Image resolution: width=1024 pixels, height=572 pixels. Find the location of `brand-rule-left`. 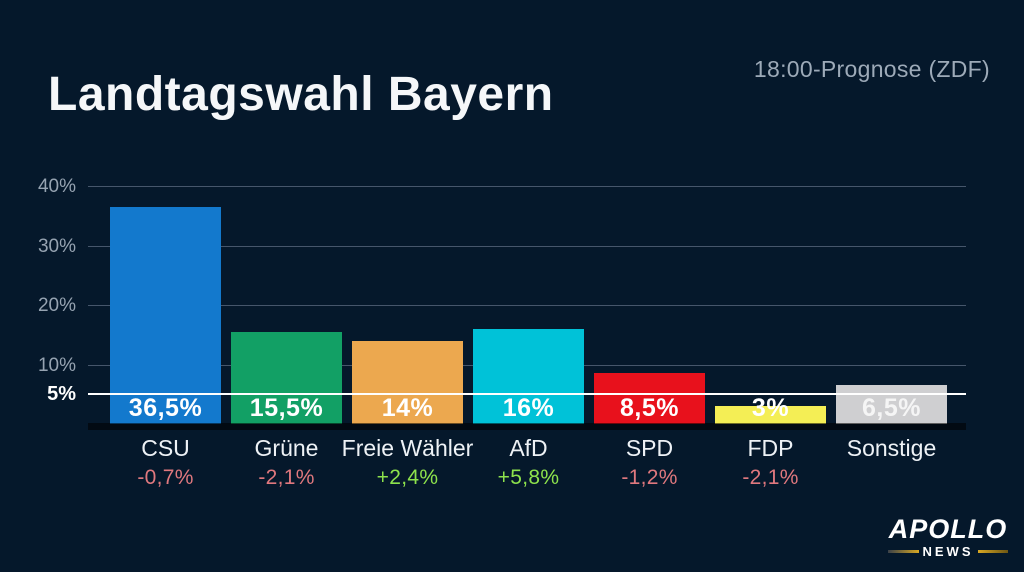

brand-rule-left is located at coordinates (903, 551).